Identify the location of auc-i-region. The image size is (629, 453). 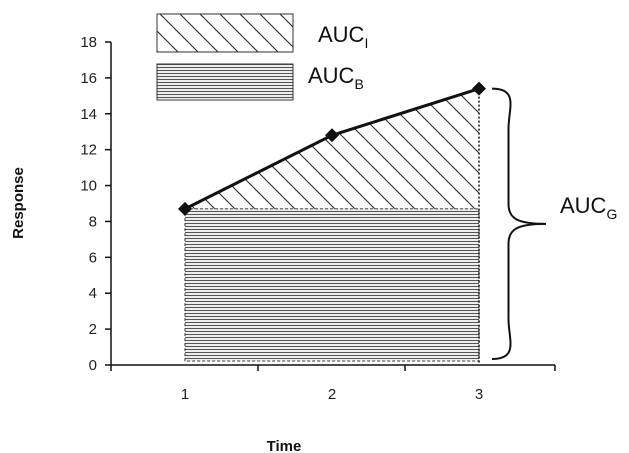
(332, 148).